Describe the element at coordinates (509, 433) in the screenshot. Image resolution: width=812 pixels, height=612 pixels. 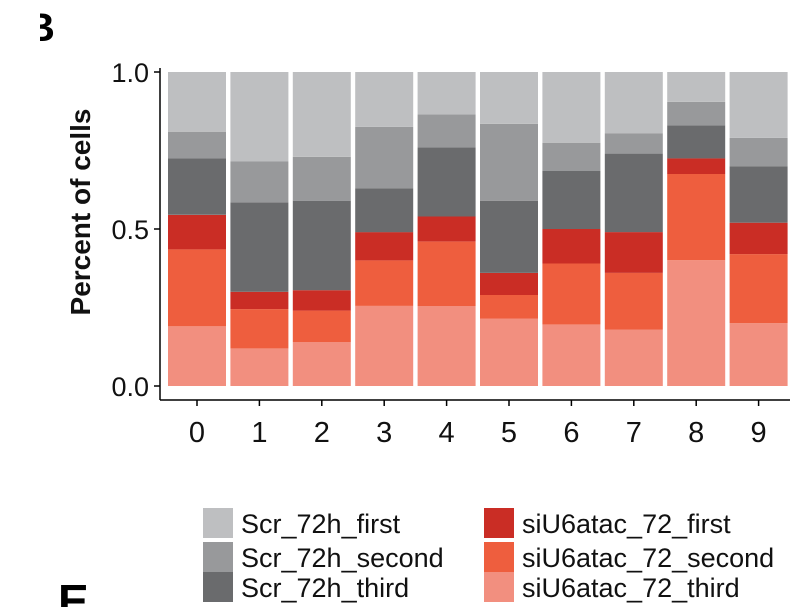
I see `x-tick-label-5: 5` at that location.